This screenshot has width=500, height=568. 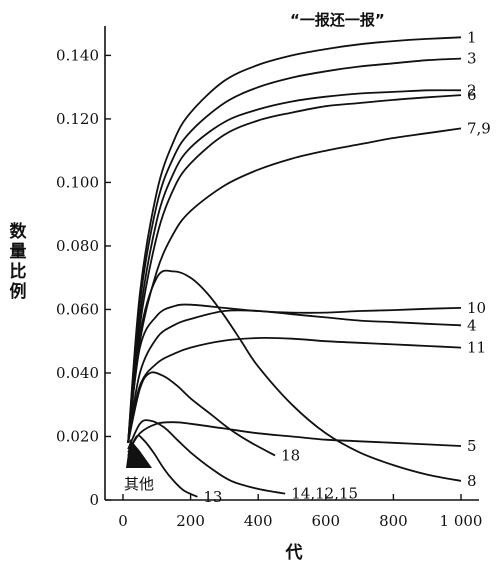 What do you see at coordinates (324, 494) in the screenshot?
I see `series-label: 14,12,15` at bounding box center [324, 494].